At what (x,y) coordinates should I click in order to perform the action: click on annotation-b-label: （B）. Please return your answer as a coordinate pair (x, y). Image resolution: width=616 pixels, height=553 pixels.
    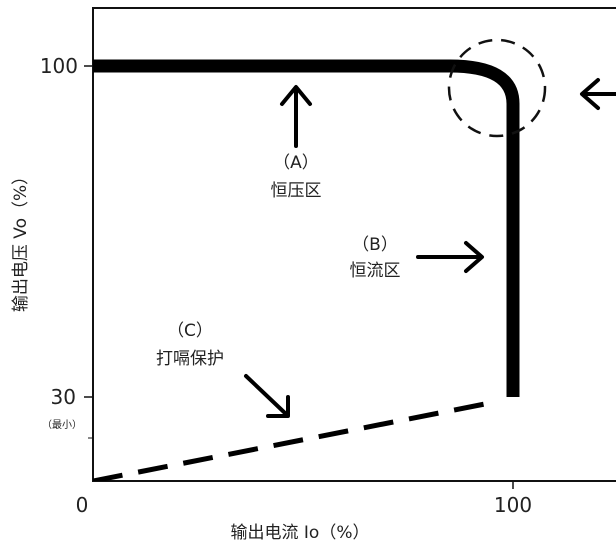
    Looking at the image, I should click on (375, 245).